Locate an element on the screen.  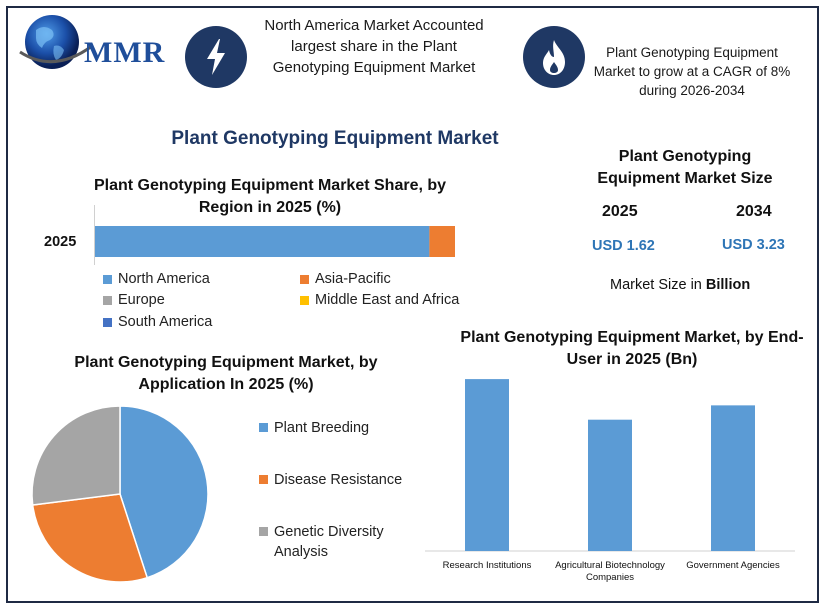
main-title: Plant Genotyping Equipment Market is located at coordinates (335, 138).